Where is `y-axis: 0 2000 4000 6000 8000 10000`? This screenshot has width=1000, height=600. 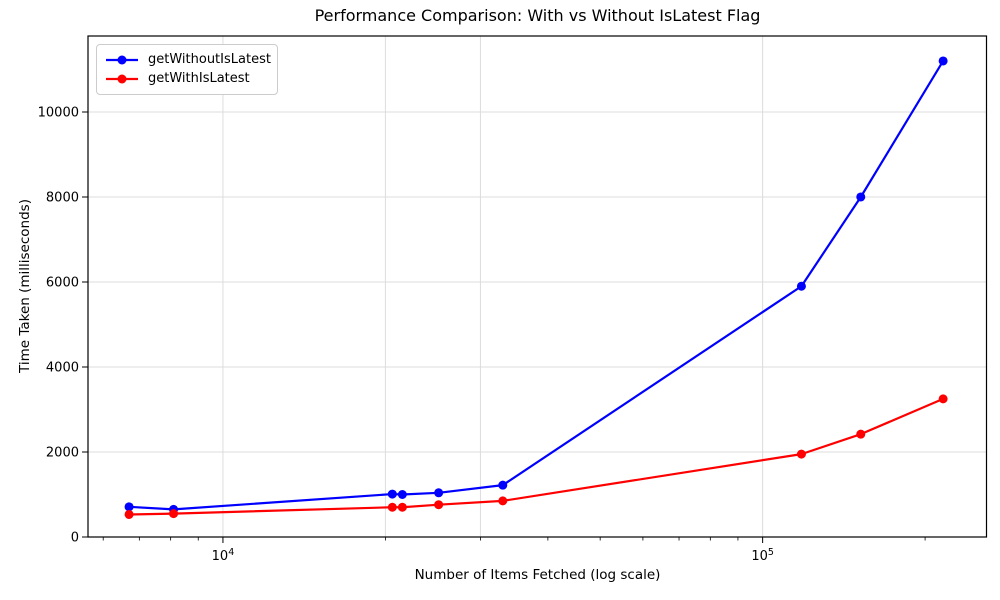
y-axis: 0 2000 4000 6000 8000 10000 is located at coordinates (63, 325).